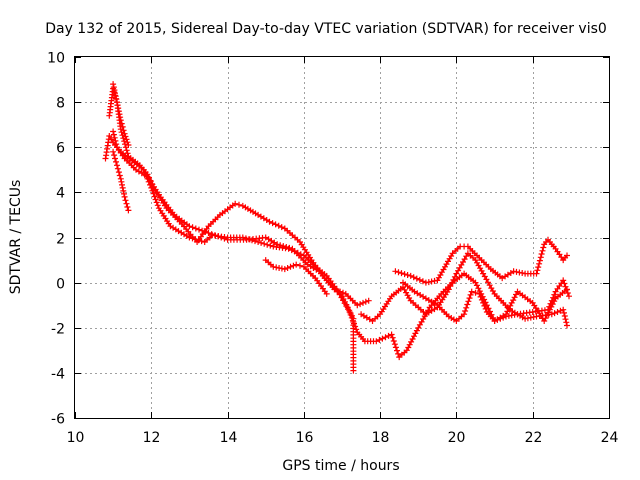 The height and width of the screenshot is (480, 640). I want to click on y-axis-label: SDTVAR / TECUs, so click(16, 237).